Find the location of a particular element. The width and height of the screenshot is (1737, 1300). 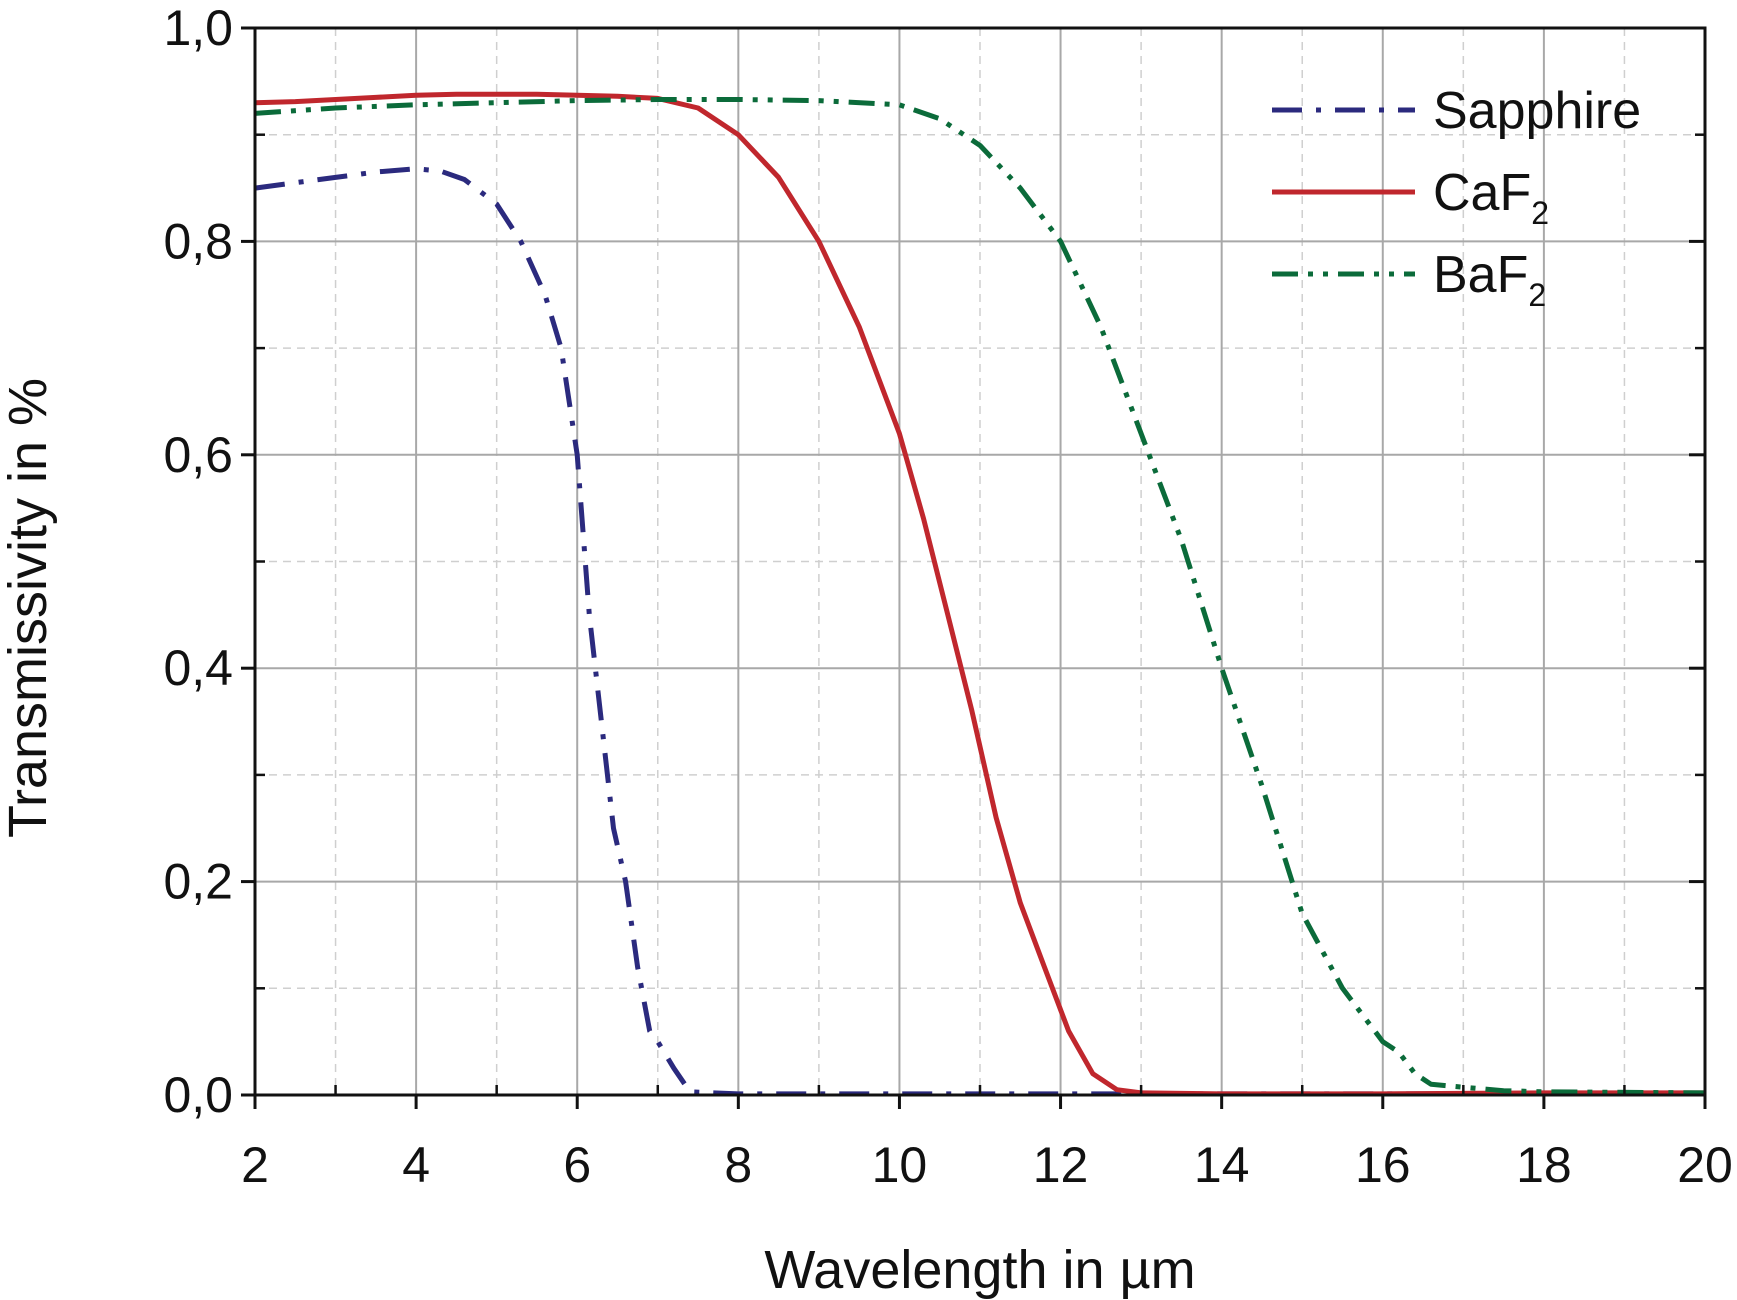

y-tick-label: 0,0 is located at coordinates (198, 1095).